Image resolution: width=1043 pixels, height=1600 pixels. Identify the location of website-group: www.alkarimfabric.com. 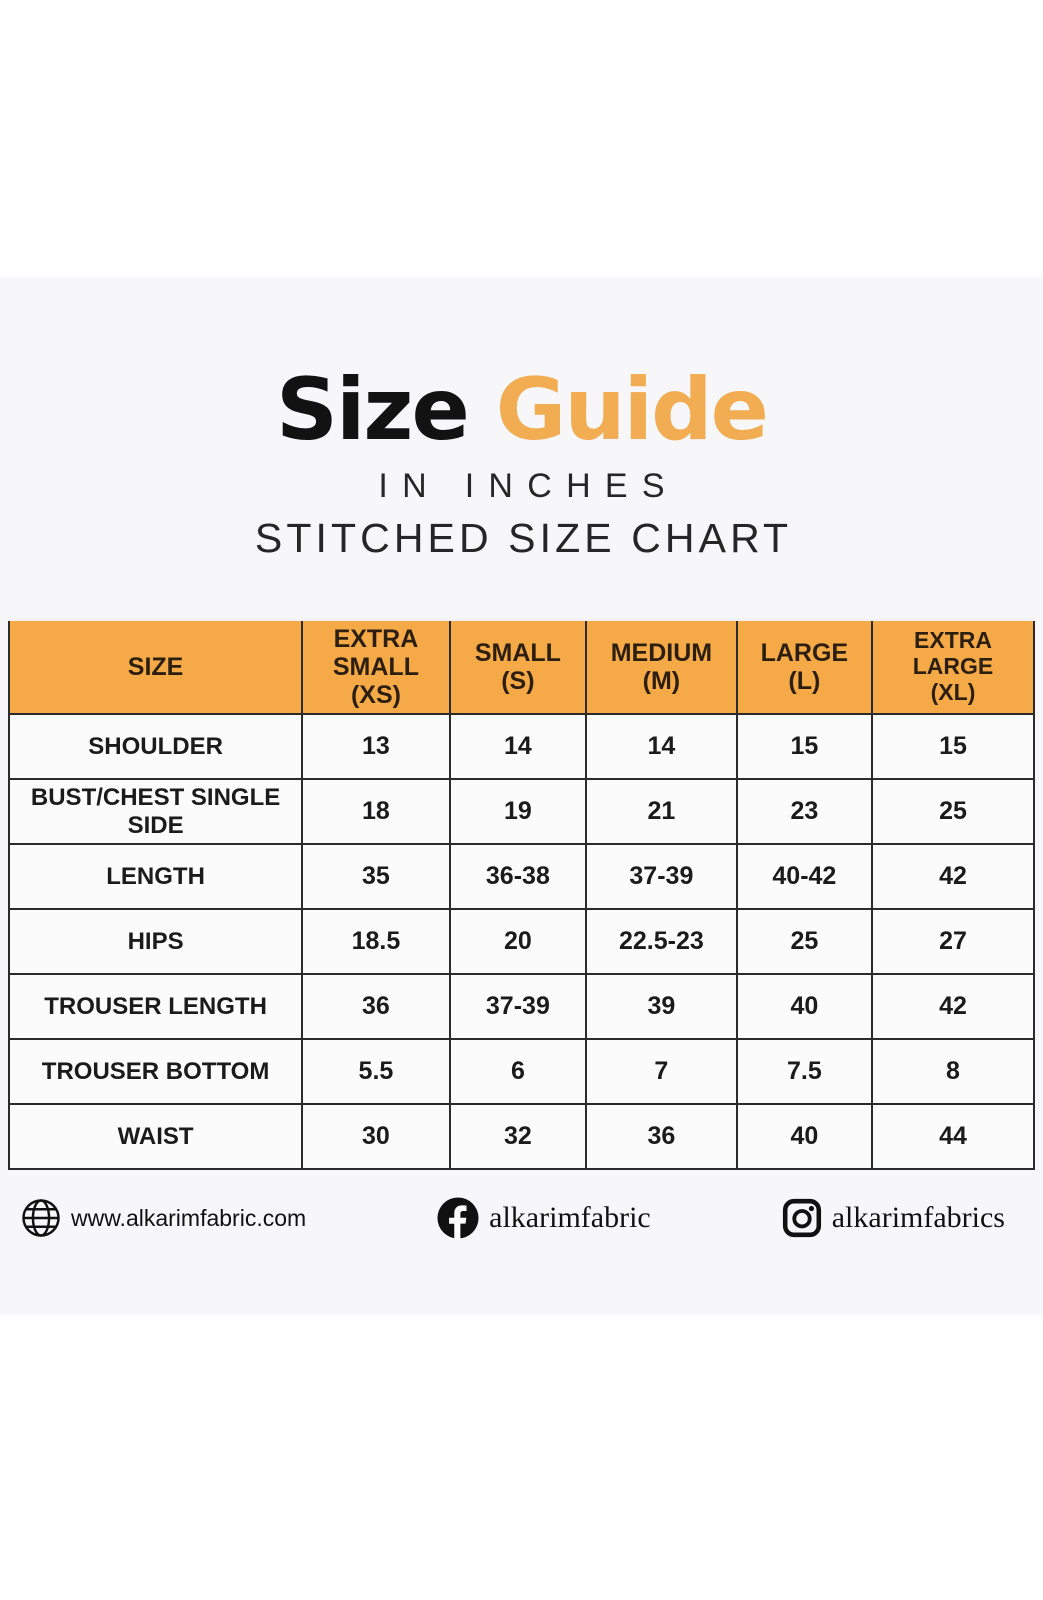
(163, 1218).